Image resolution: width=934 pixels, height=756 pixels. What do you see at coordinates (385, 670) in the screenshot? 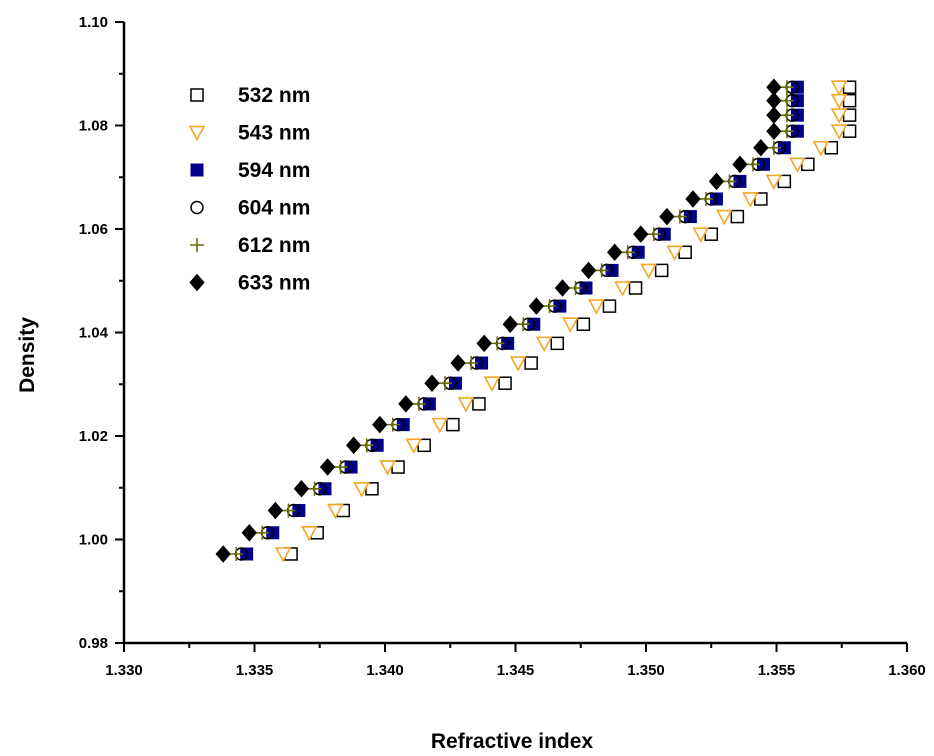
I see `x-tick-label: 1.340` at bounding box center [385, 670].